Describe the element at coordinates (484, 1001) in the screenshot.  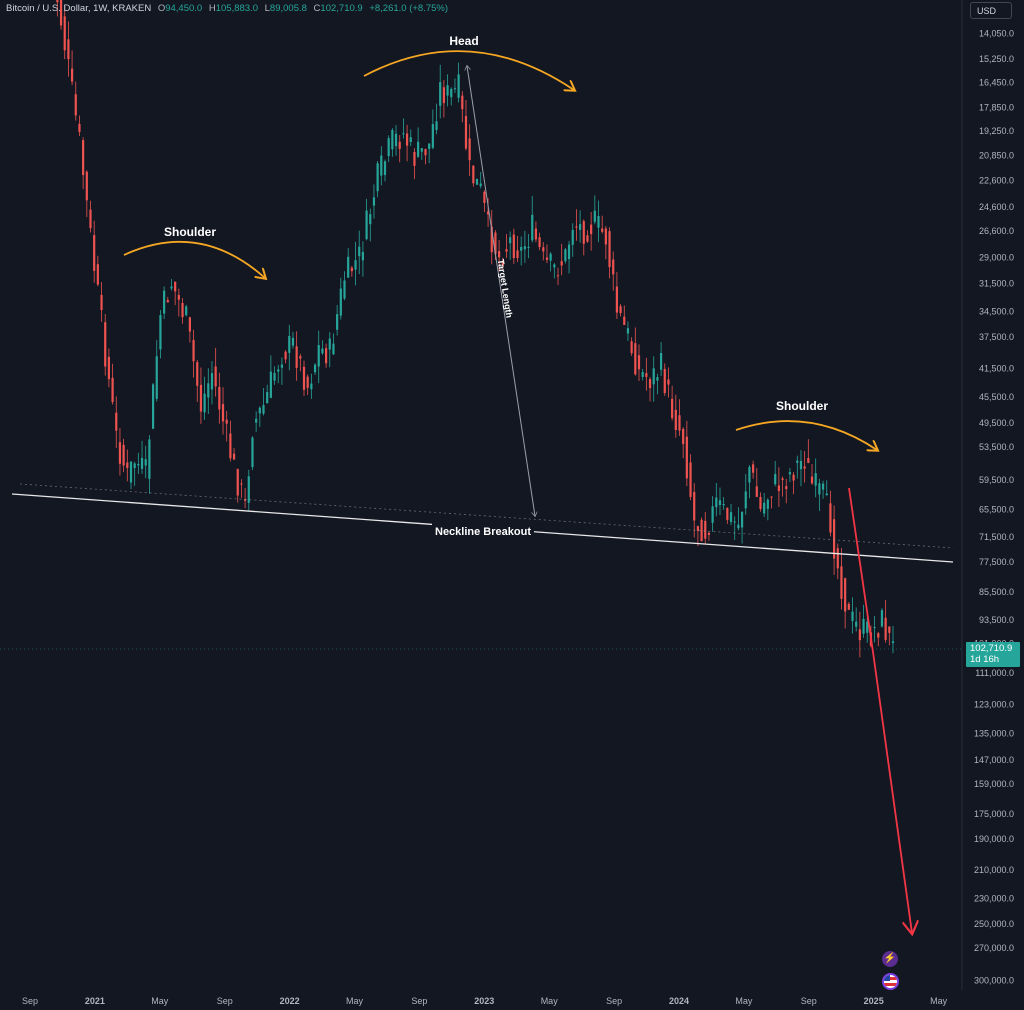
I see `x-tick-label: 2023` at that location.